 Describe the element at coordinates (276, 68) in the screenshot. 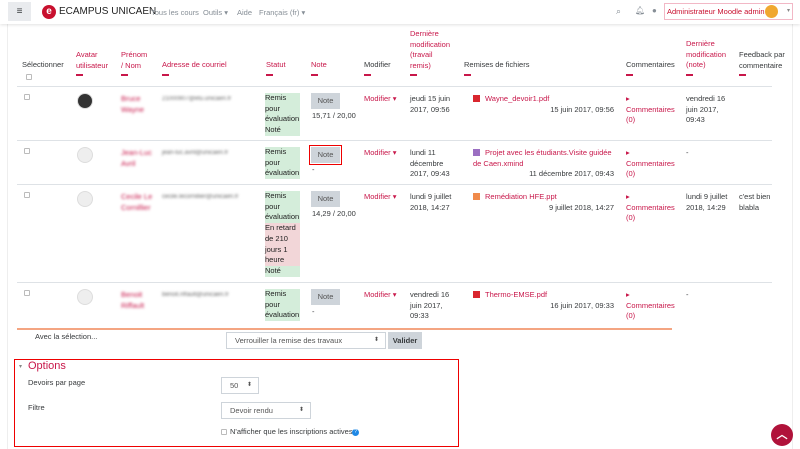

I see `header-status: Statut` at that location.